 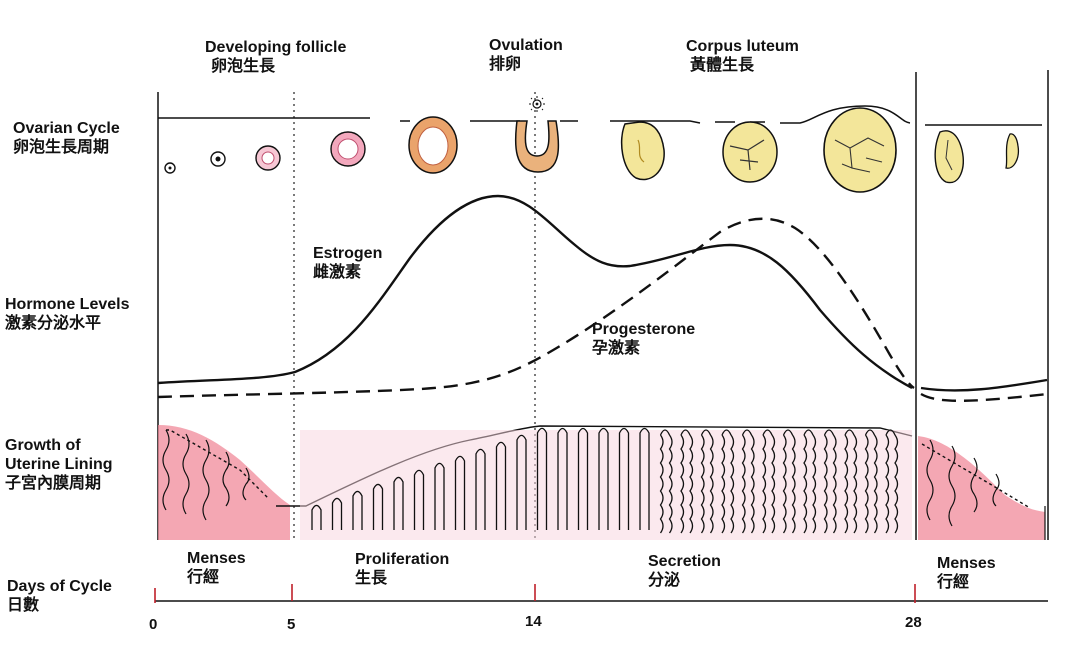 I want to click on phase-menses-end: Menses 行經, so click(x=966, y=573).